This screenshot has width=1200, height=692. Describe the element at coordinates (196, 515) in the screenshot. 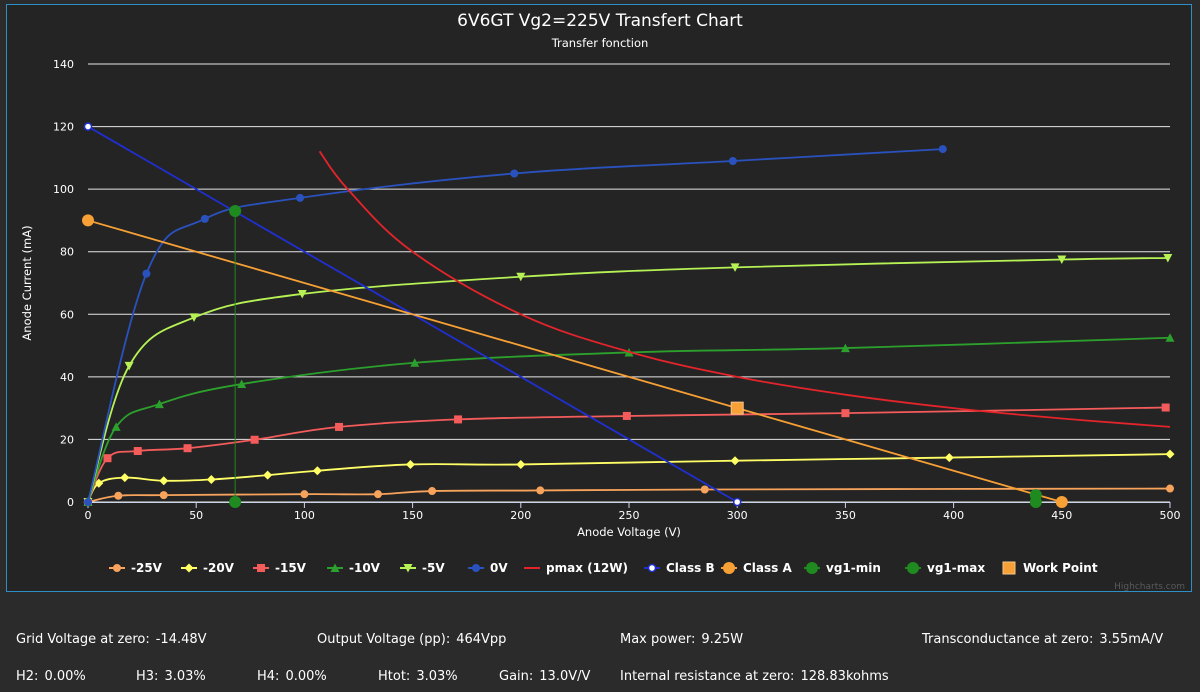

I see `x-tick-label: 50` at that location.